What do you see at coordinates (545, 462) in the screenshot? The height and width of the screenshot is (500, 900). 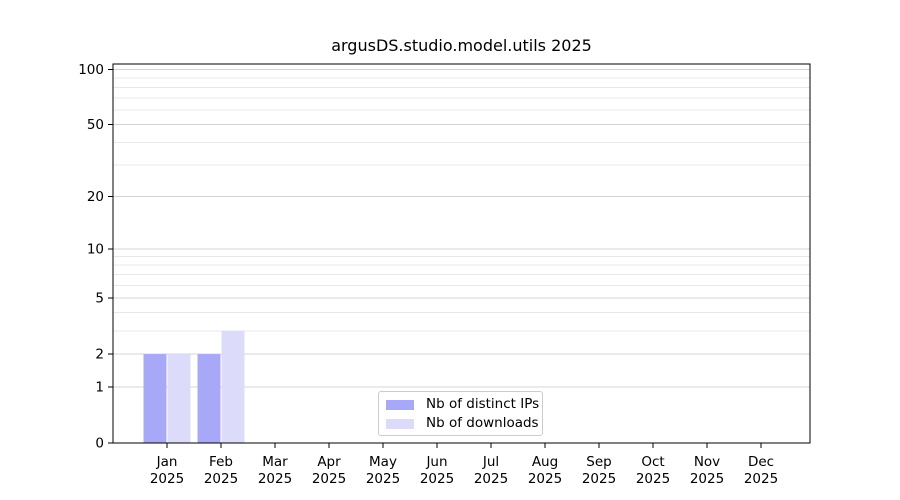 I see `x-tick-label-month: Aug` at bounding box center [545, 462].